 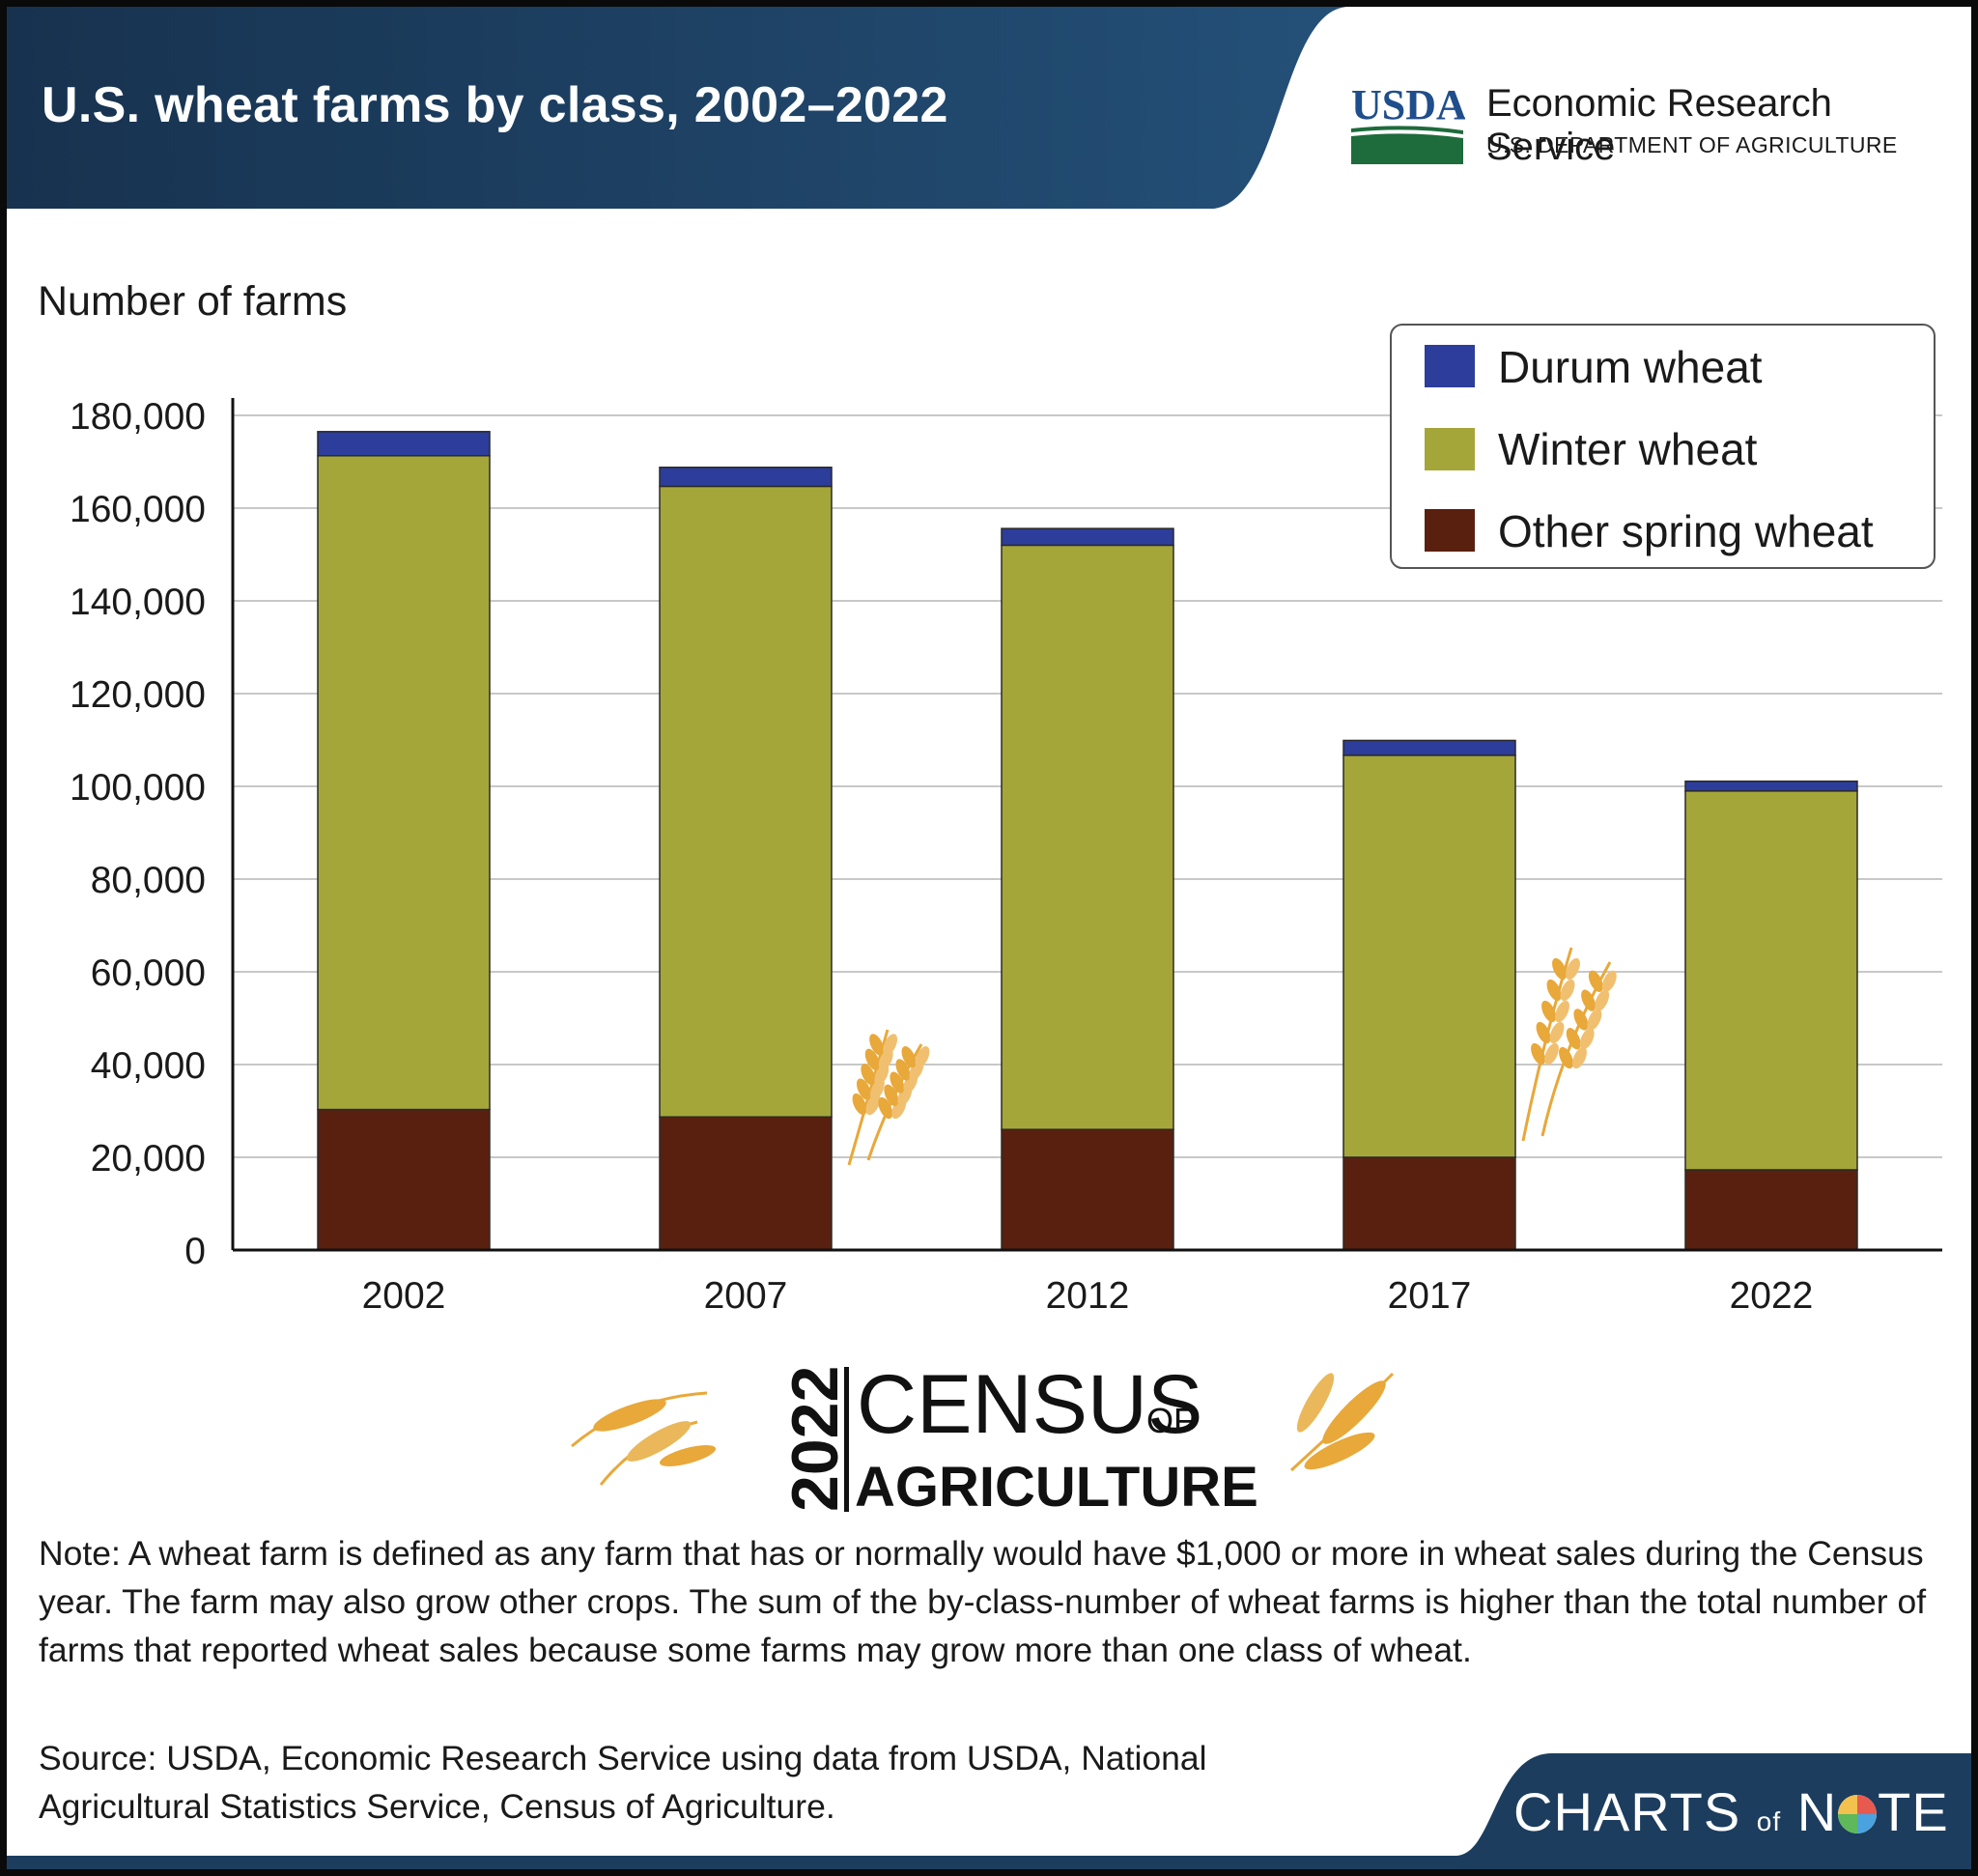 What do you see at coordinates (815, 1439) in the screenshot?
I see `census-year: 2022` at bounding box center [815, 1439].